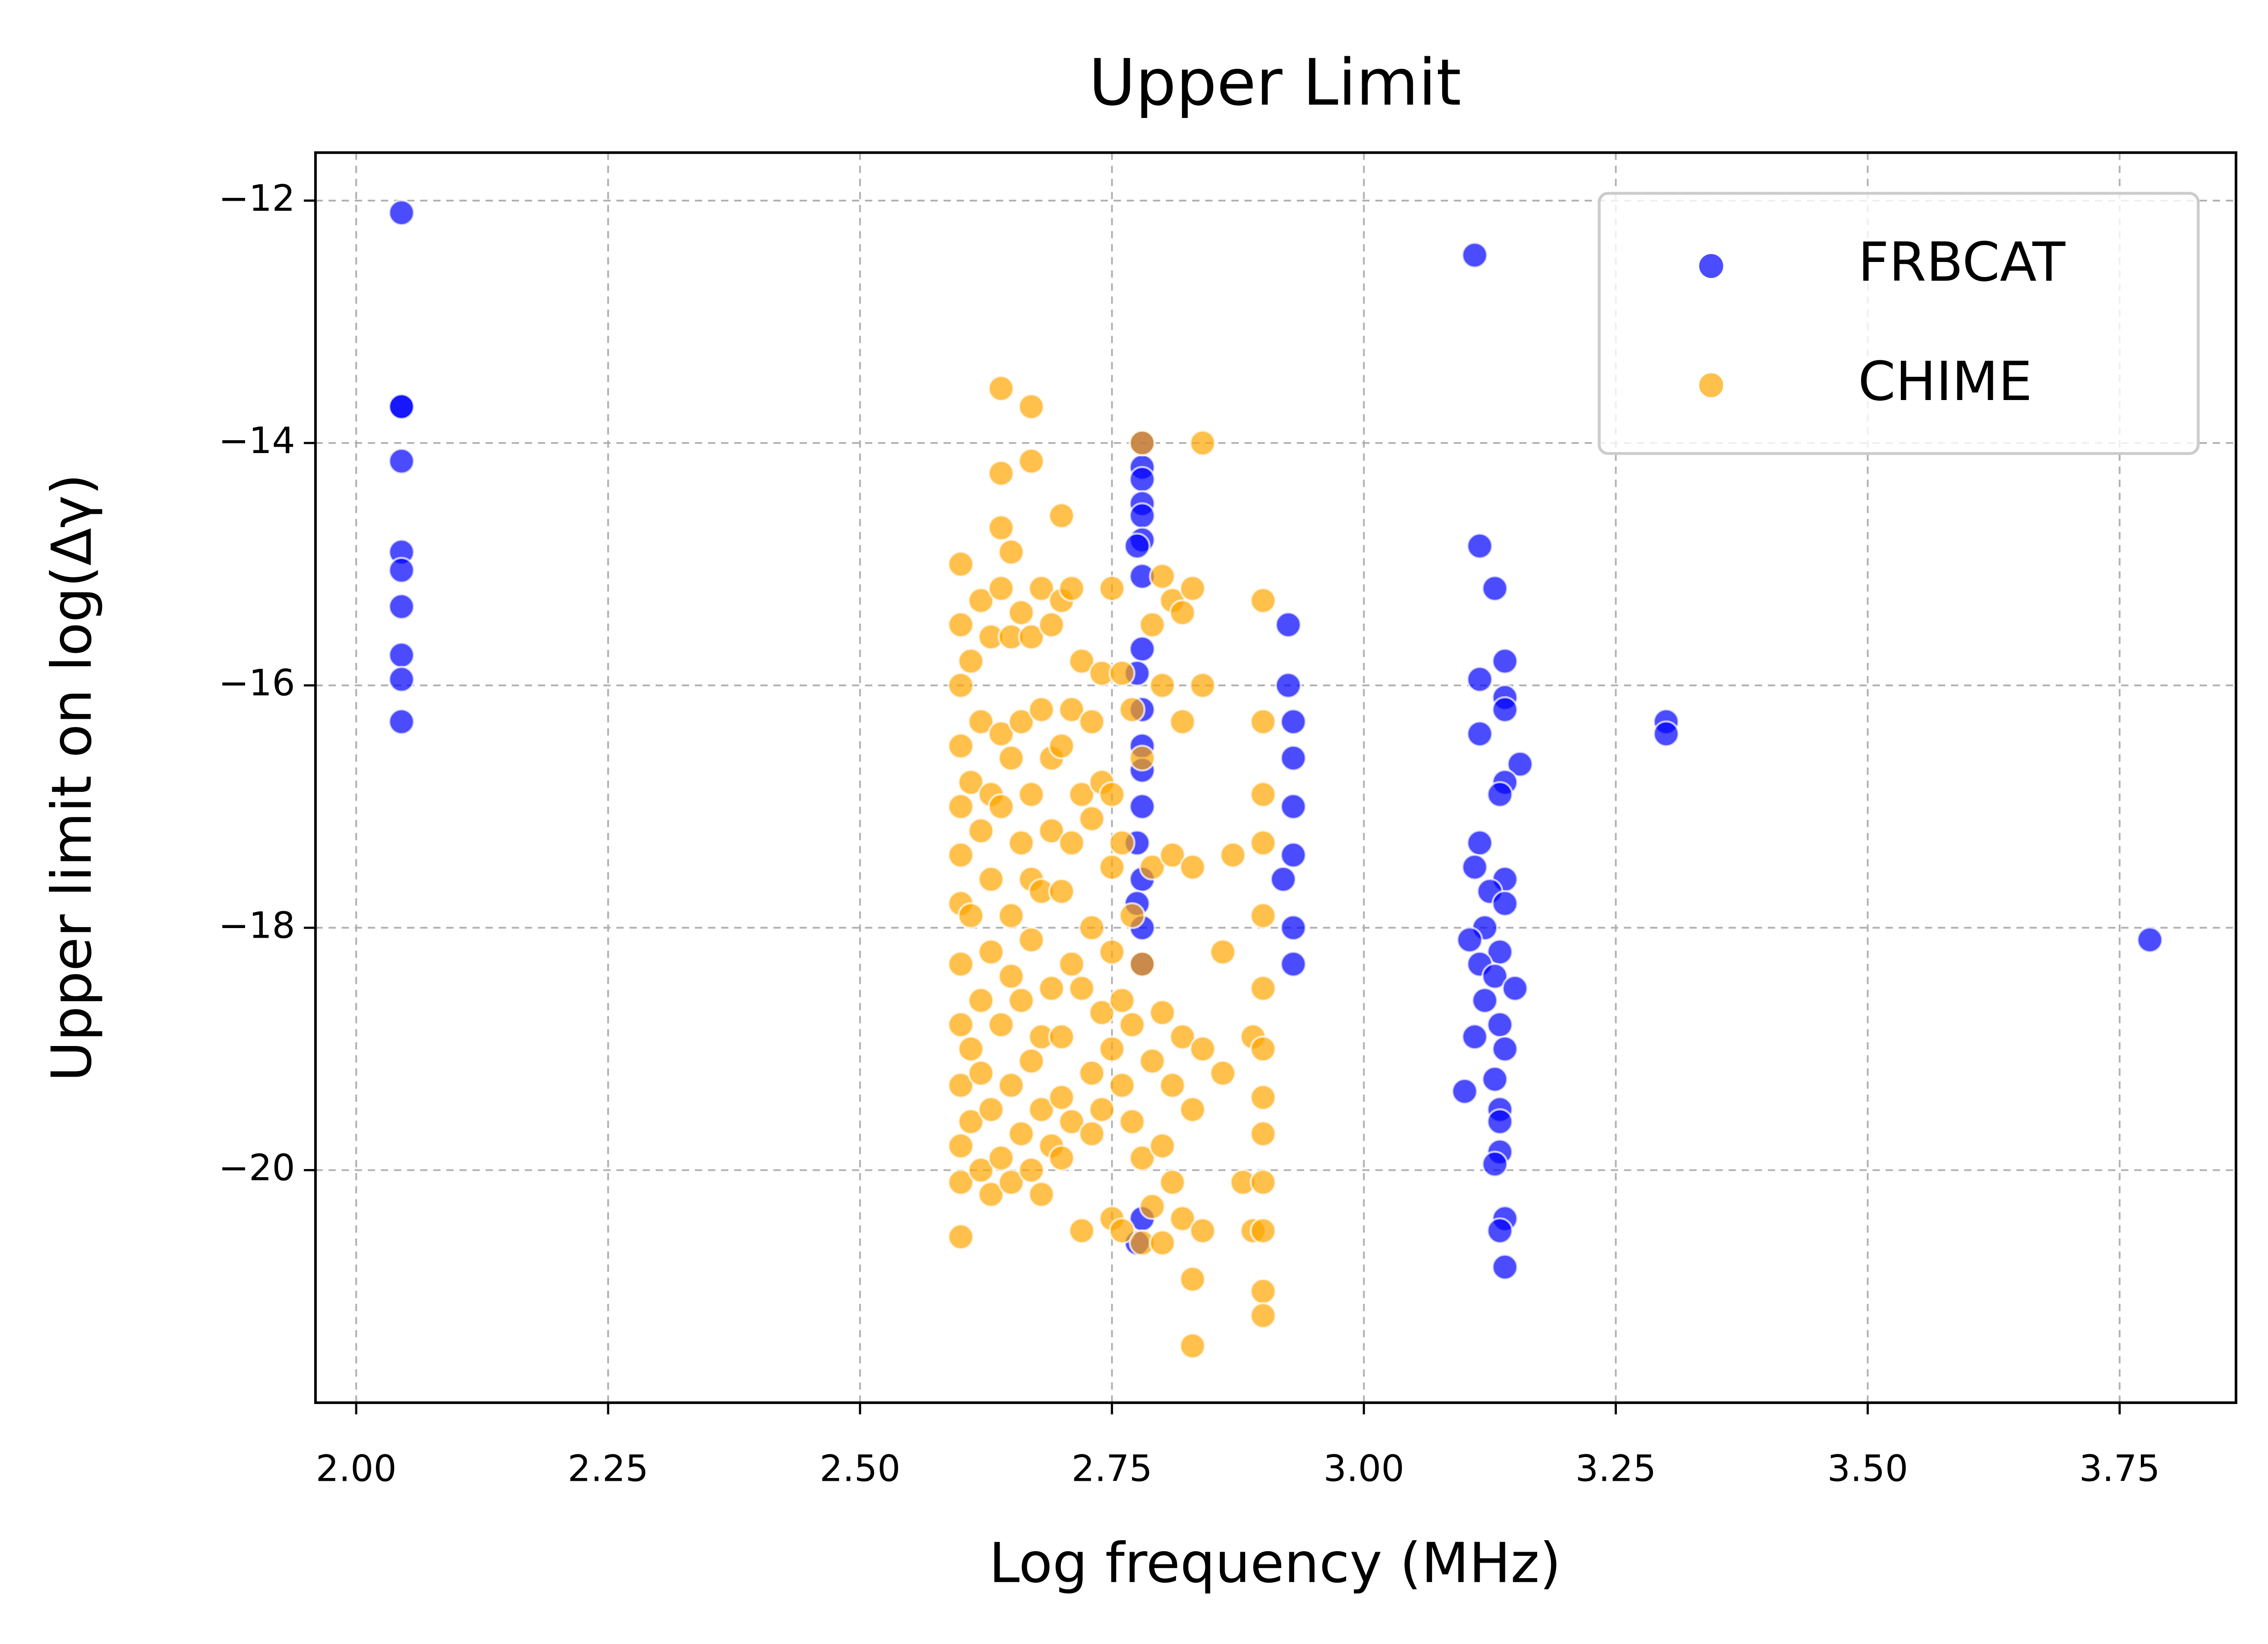 The width and height of the screenshot is (2268, 1644). I want to click on y-tick-label: −12, so click(257, 198).